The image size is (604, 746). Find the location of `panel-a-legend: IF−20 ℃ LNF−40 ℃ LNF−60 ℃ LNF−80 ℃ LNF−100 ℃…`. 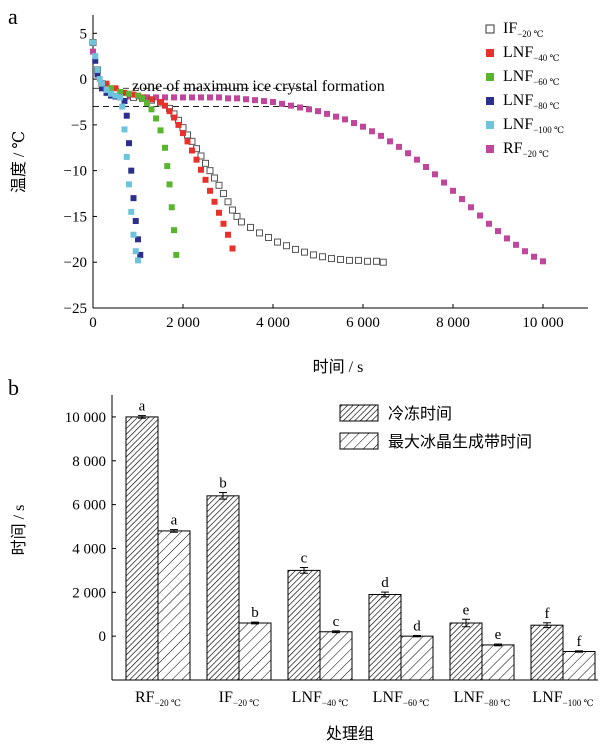

panel-a-legend: IF−20 ℃ LNF−40 ℃ LNF−60 ℃ LNF−80 ℃ LNF−100 ℃… is located at coordinates (524, 89).